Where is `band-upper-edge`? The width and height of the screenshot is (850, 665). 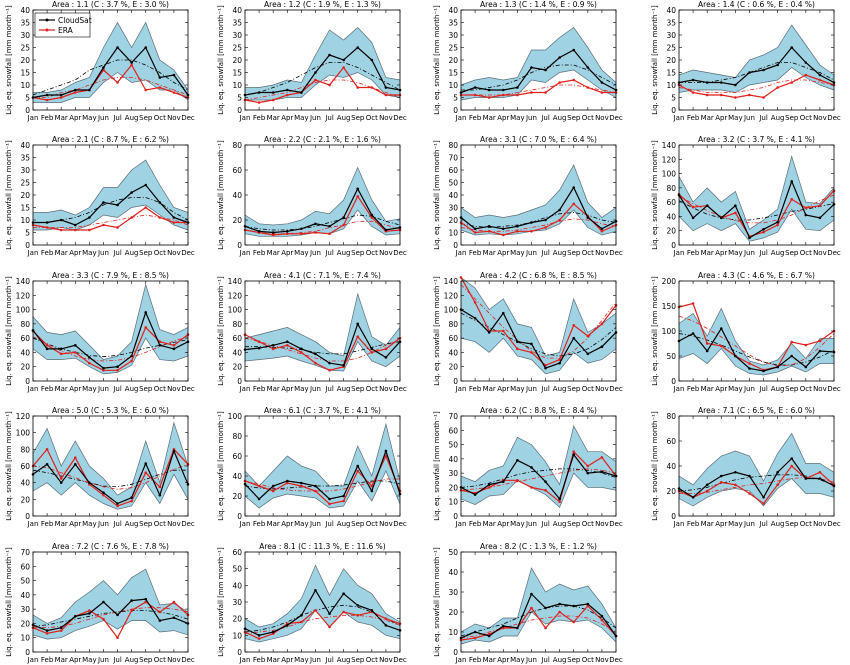
band-upper-edge is located at coordinates (111, 57).